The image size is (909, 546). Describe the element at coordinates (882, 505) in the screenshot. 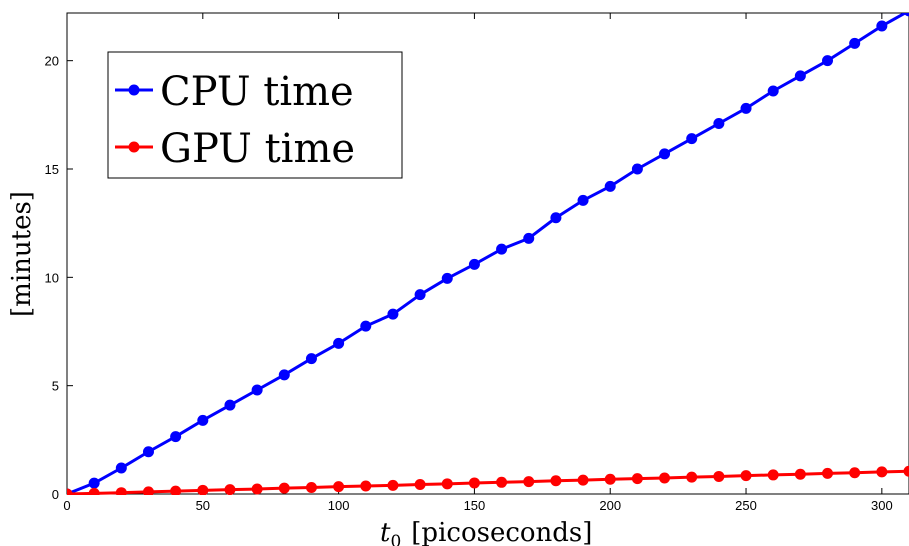

I see `x-tick-label: 300` at that location.